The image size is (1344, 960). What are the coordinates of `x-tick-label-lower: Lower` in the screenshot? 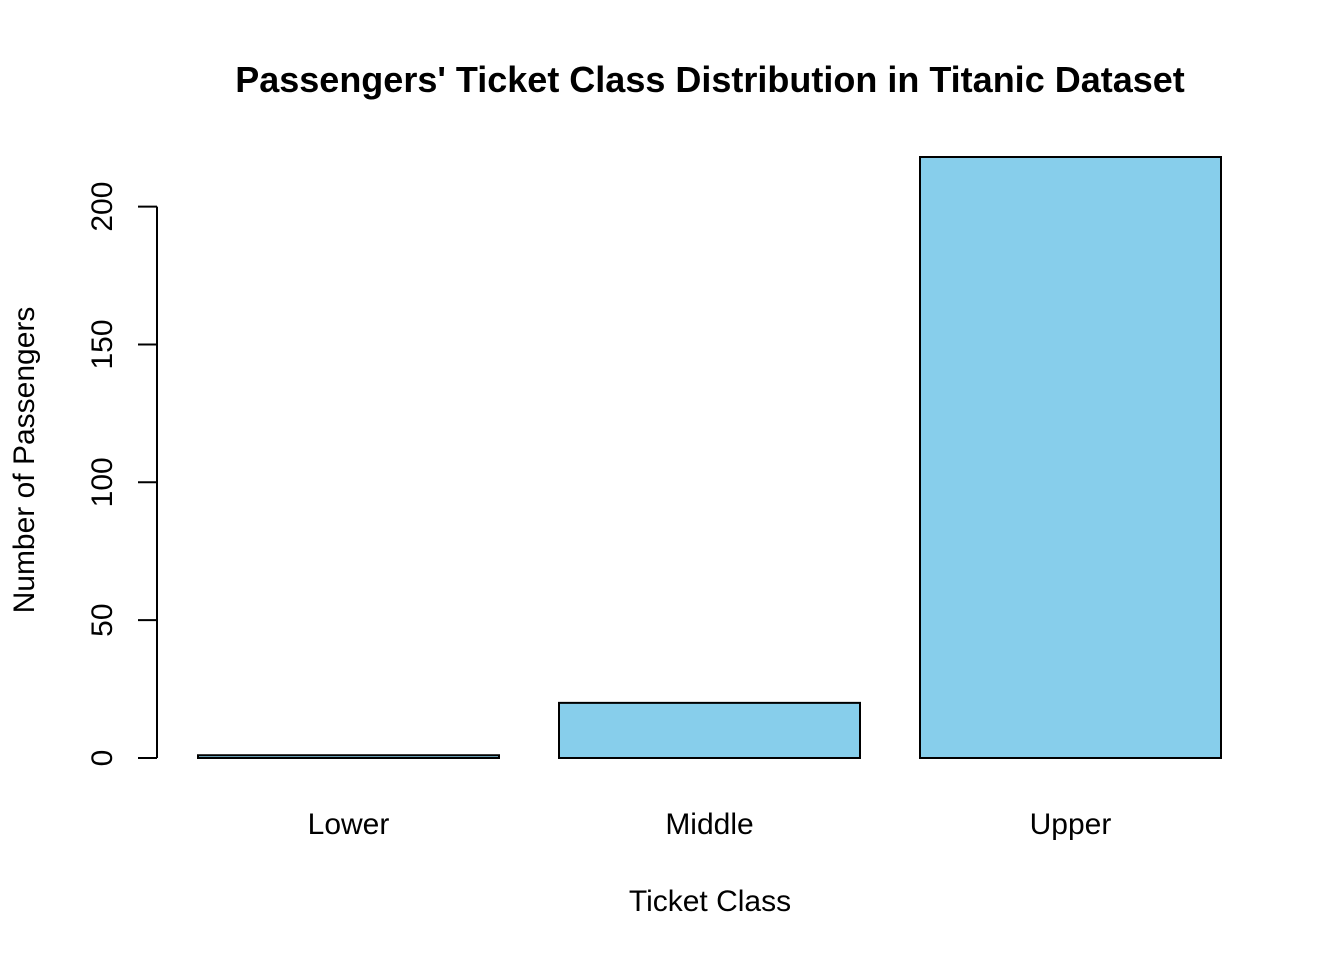 It's located at (349, 824).